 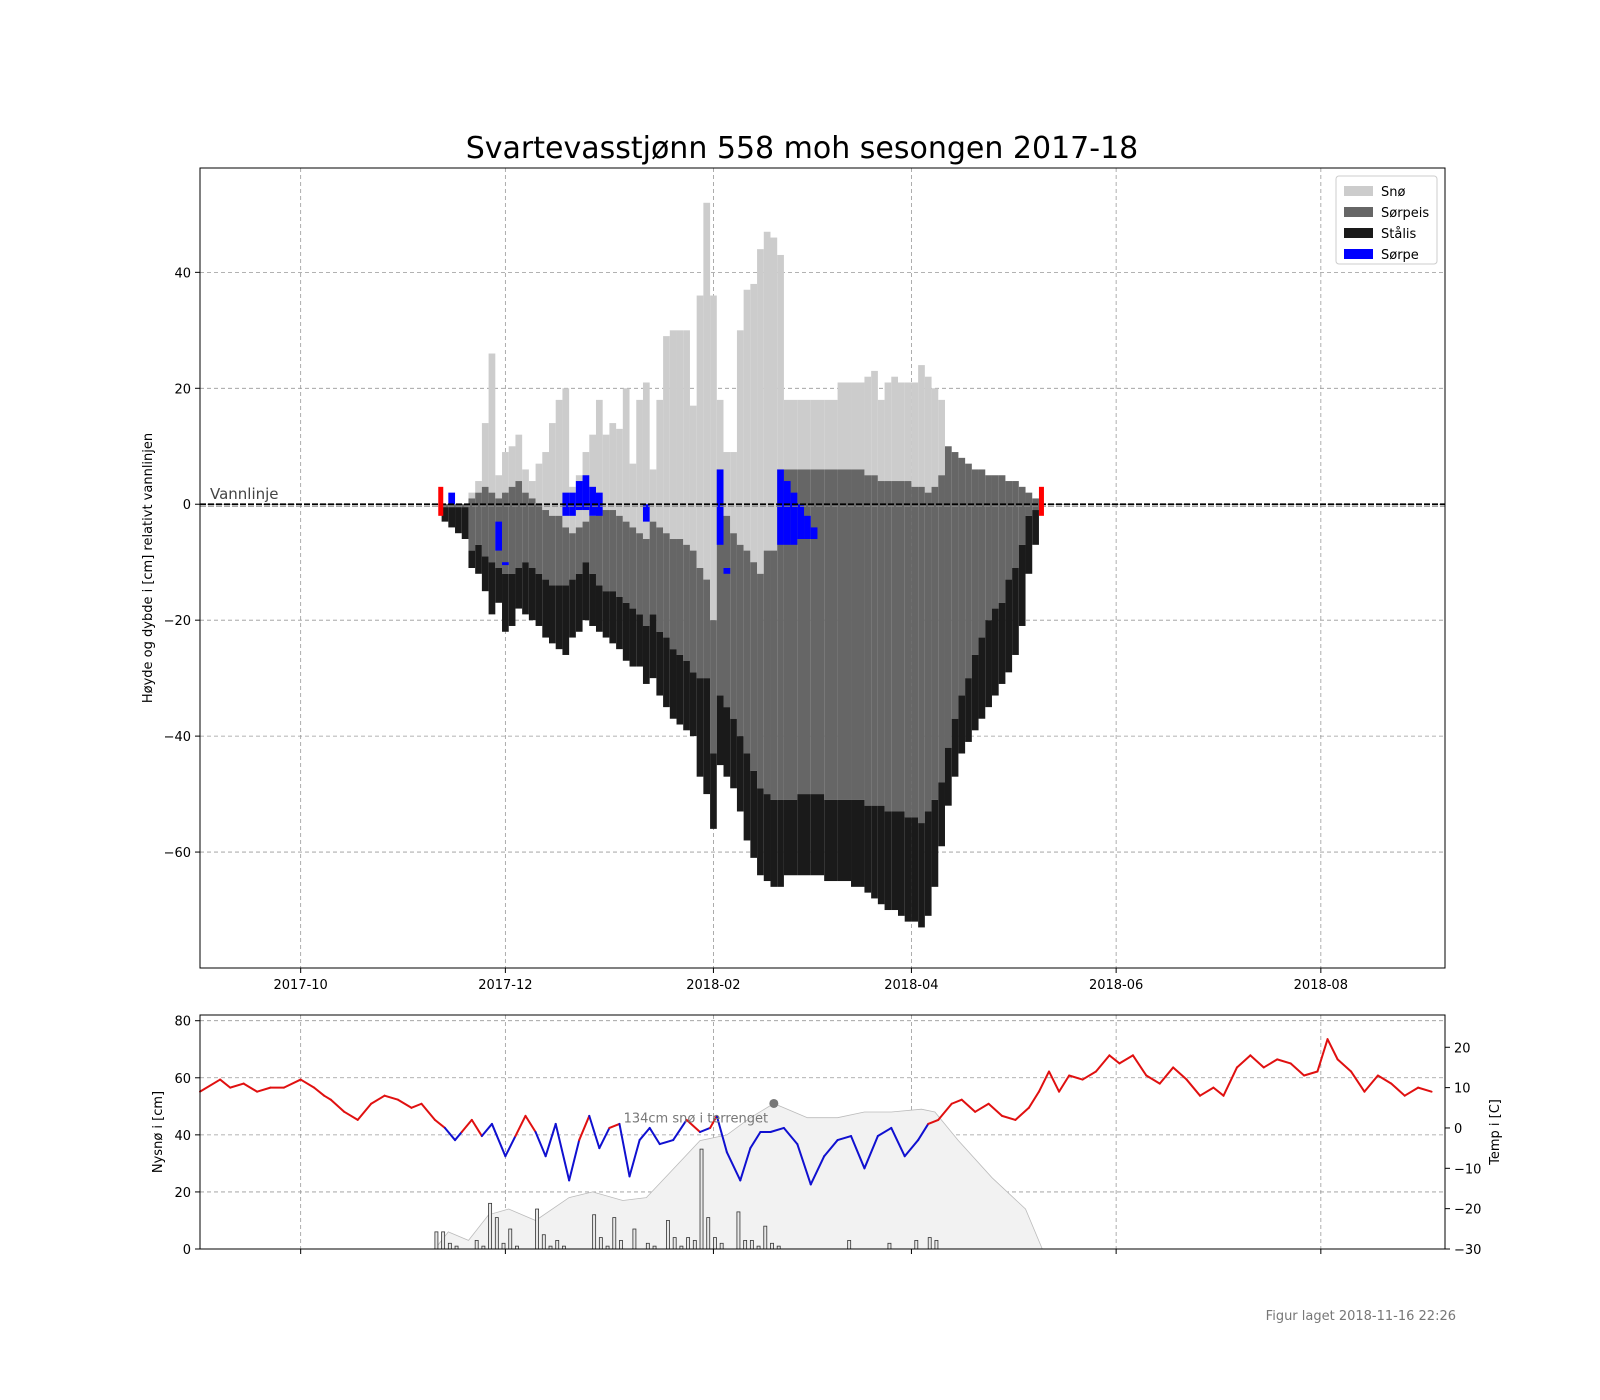 I want to click on temperature-line, so click(x=816, y=1112).